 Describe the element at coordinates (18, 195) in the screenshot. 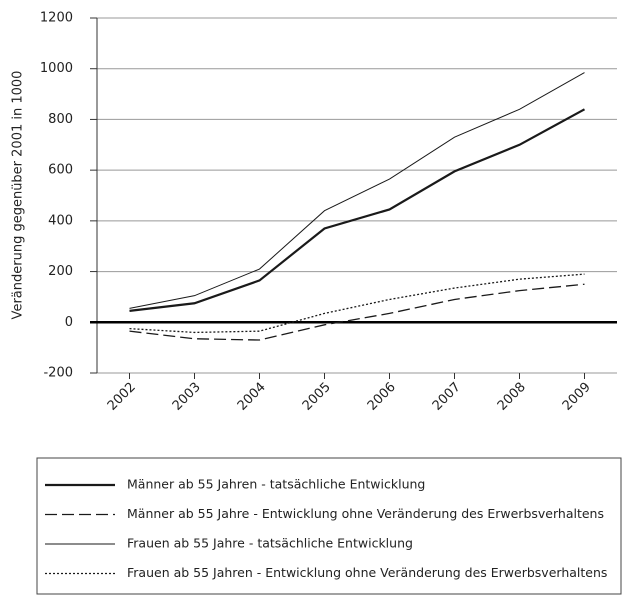

I see `y-axis-label: Veränderung gegenüber 2001 in 1000` at that location.